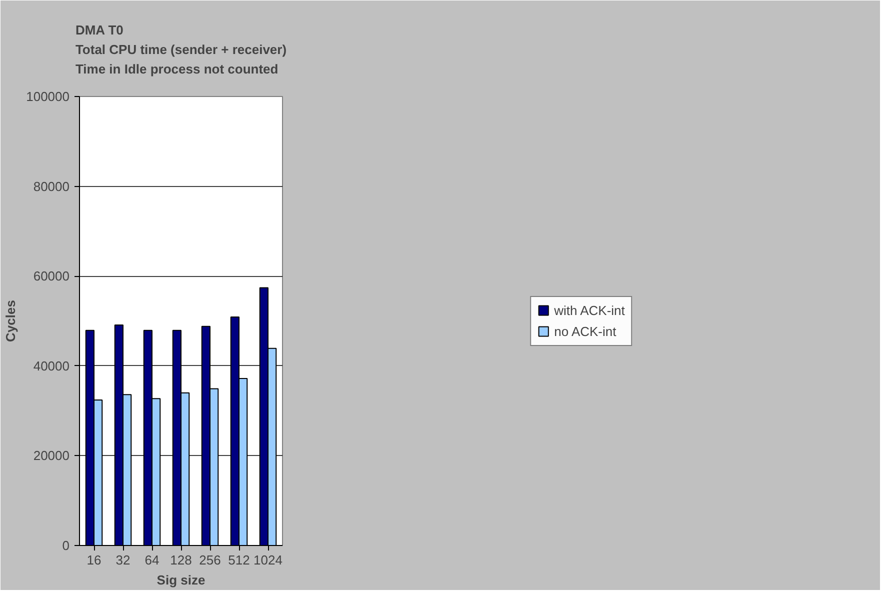 This screenshot has height=595, width=885. Describe the element at coordinates (210, 560) in the screenshot. I see `x-tick-label: 256` at that location.